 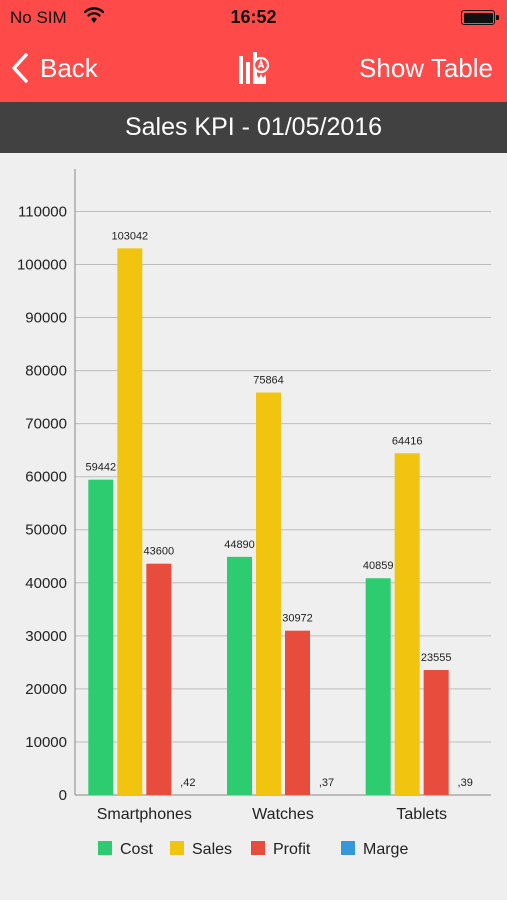 I want to click on y-tick-label: 90000, so click(x=46, y=318).